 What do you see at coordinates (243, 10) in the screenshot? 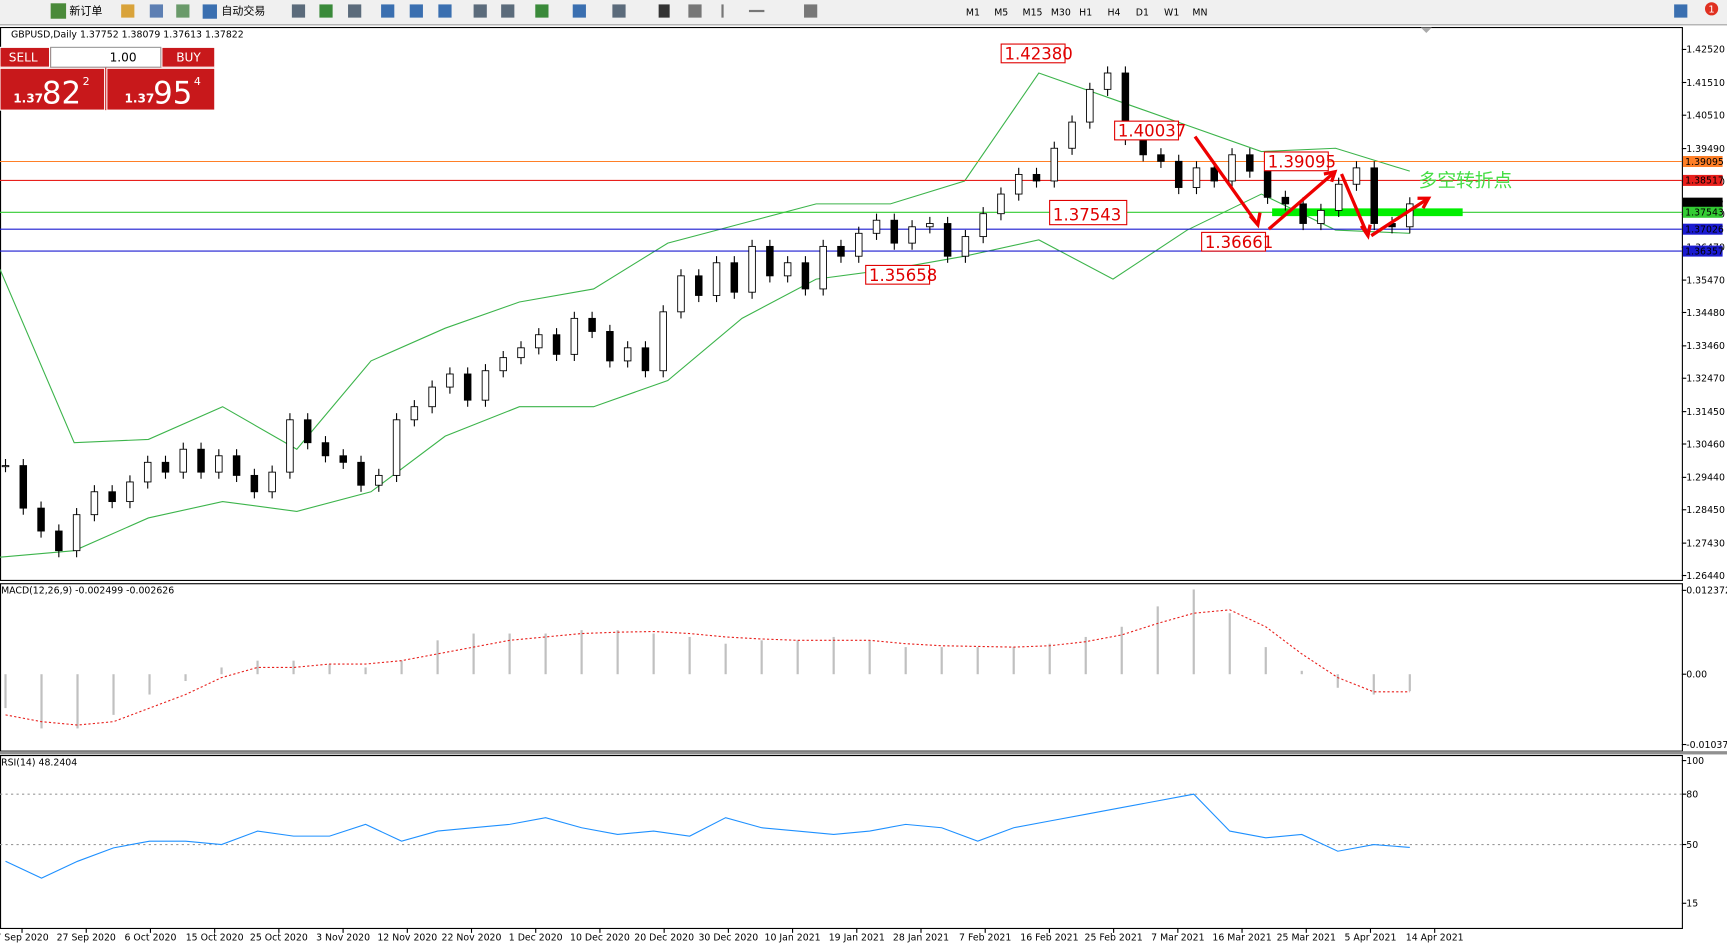
I see `auto-trading: 自动交易` at bounding box center [243, 10].